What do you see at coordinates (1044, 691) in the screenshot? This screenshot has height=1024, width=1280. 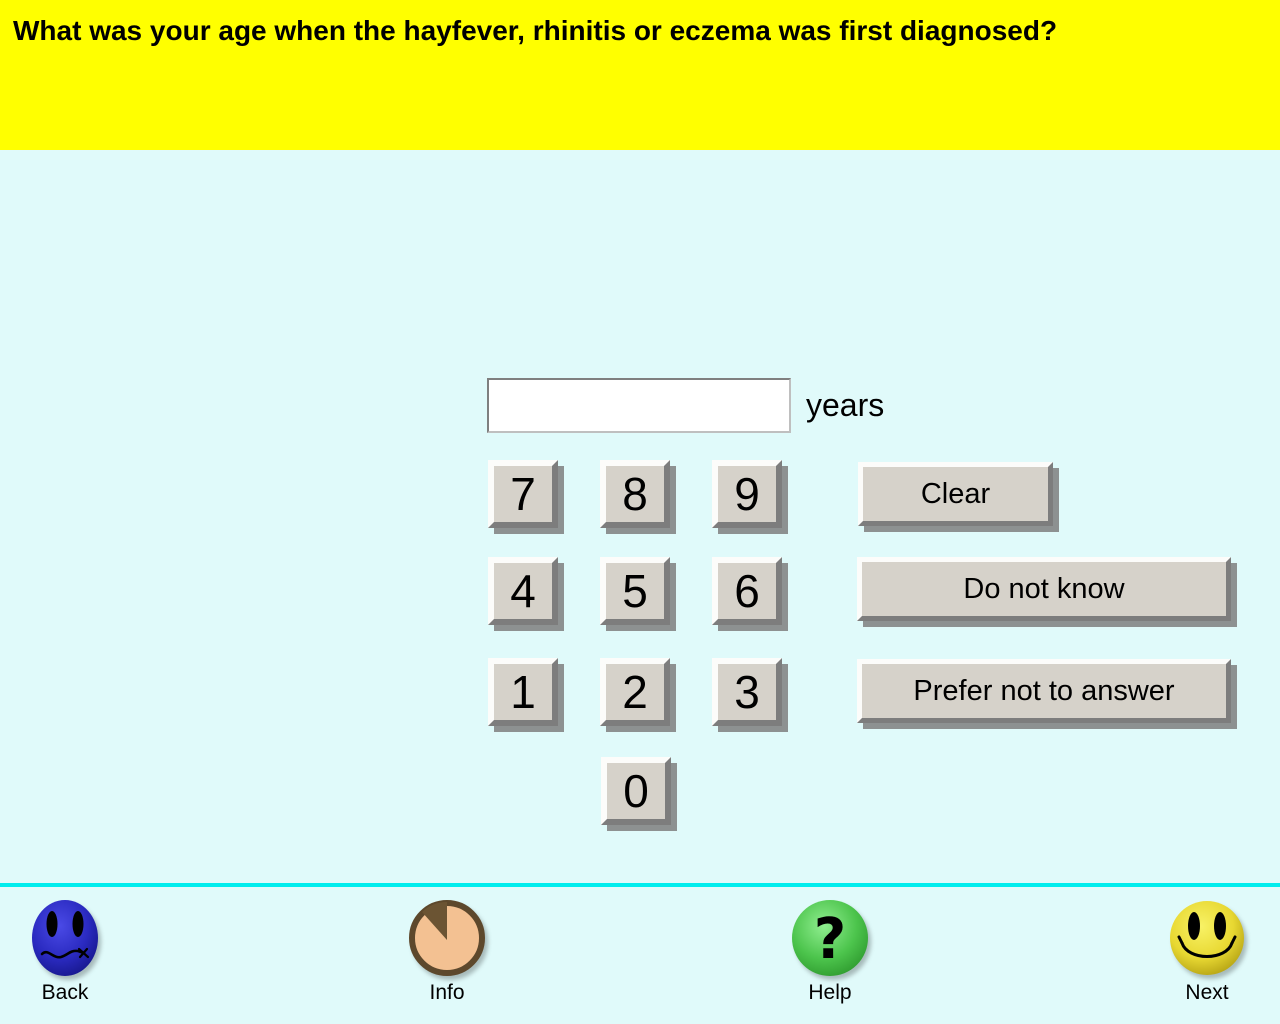 I see `prefer-not-to-answer-button: Prefer not to answer` at bounding box center [1044, 691].